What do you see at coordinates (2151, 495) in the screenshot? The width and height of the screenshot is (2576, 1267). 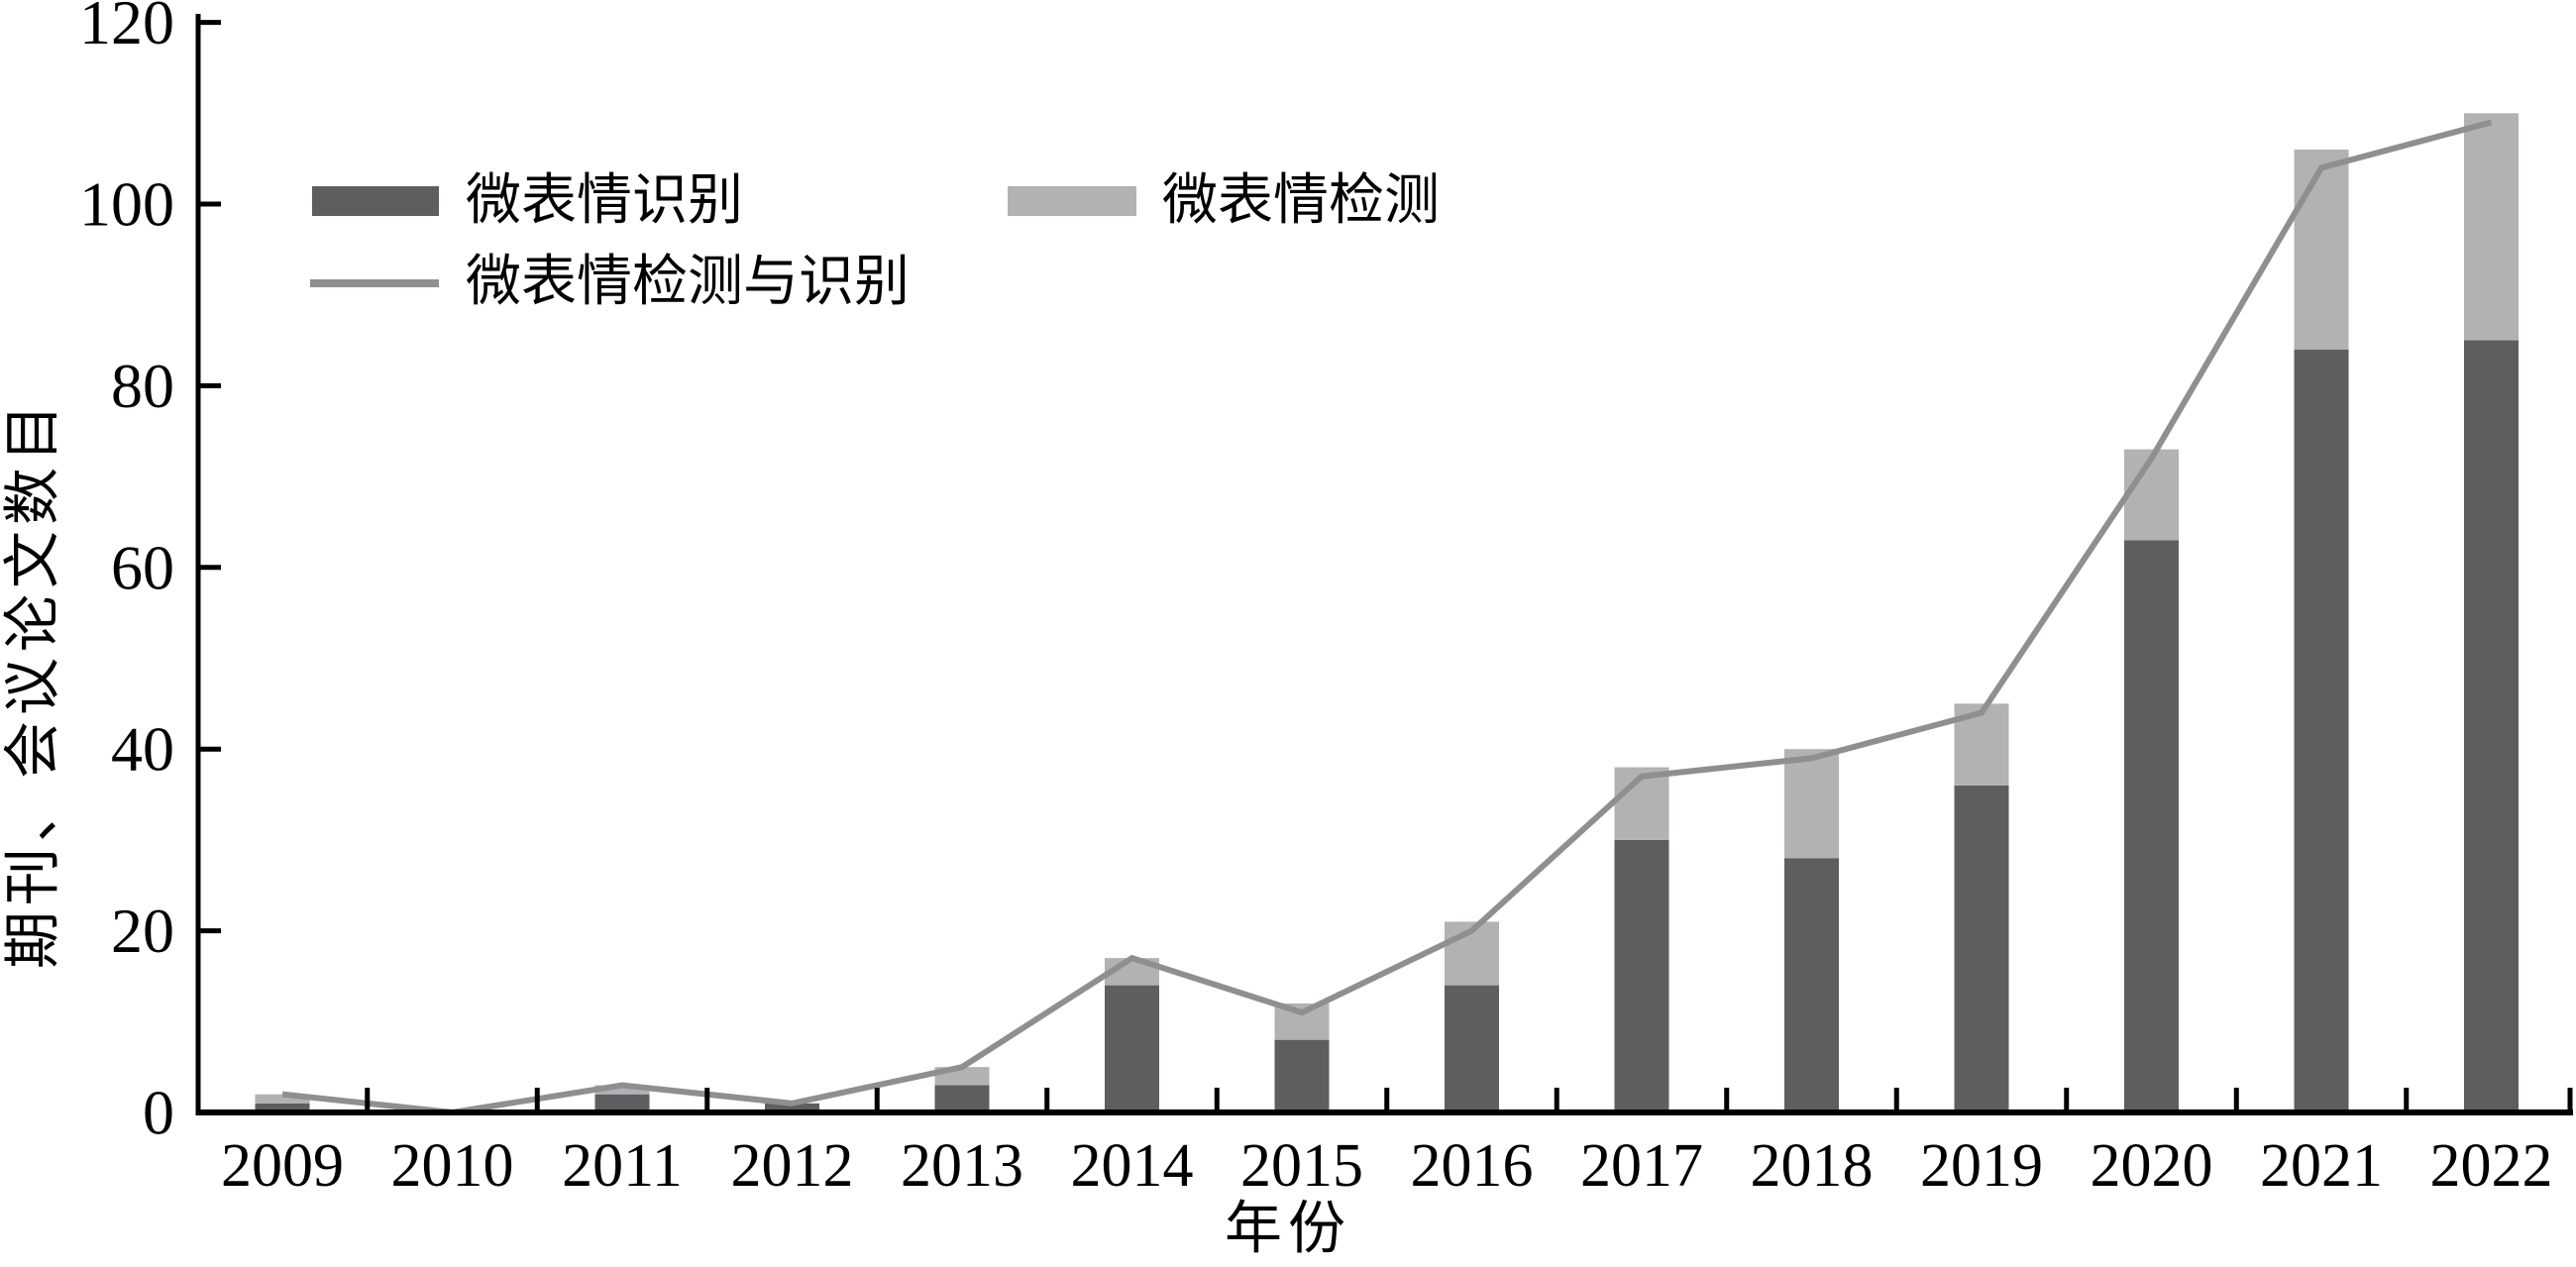 I see `bar-2020-detection` at bounding box center [2151, 495].